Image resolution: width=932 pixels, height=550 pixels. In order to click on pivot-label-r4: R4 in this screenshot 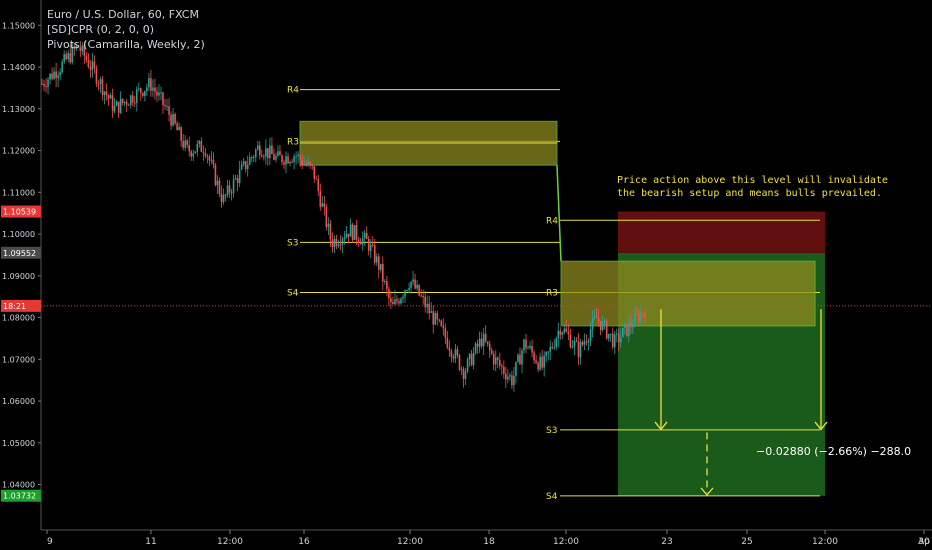, I will do `click(552, 221)`.